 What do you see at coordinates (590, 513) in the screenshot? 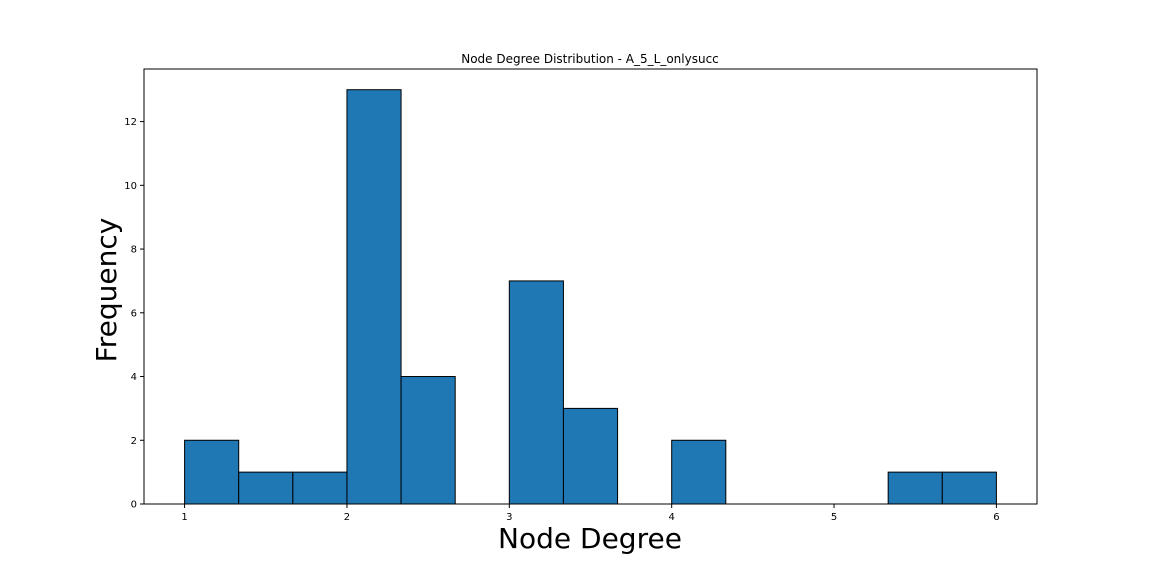
I see `x-axis-ticks: 1 2 3 4 5 6` at bounding box center [590, 513].